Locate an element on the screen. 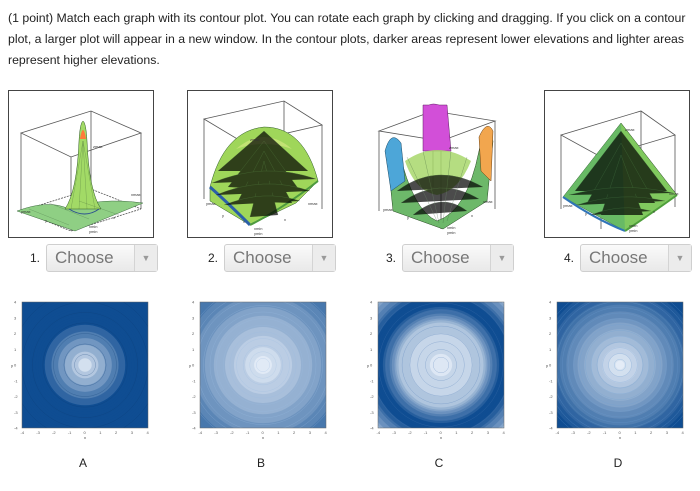 The image size is (700, 491). graph-3-select: Choose ▼ is located at coordinates (458, 258).